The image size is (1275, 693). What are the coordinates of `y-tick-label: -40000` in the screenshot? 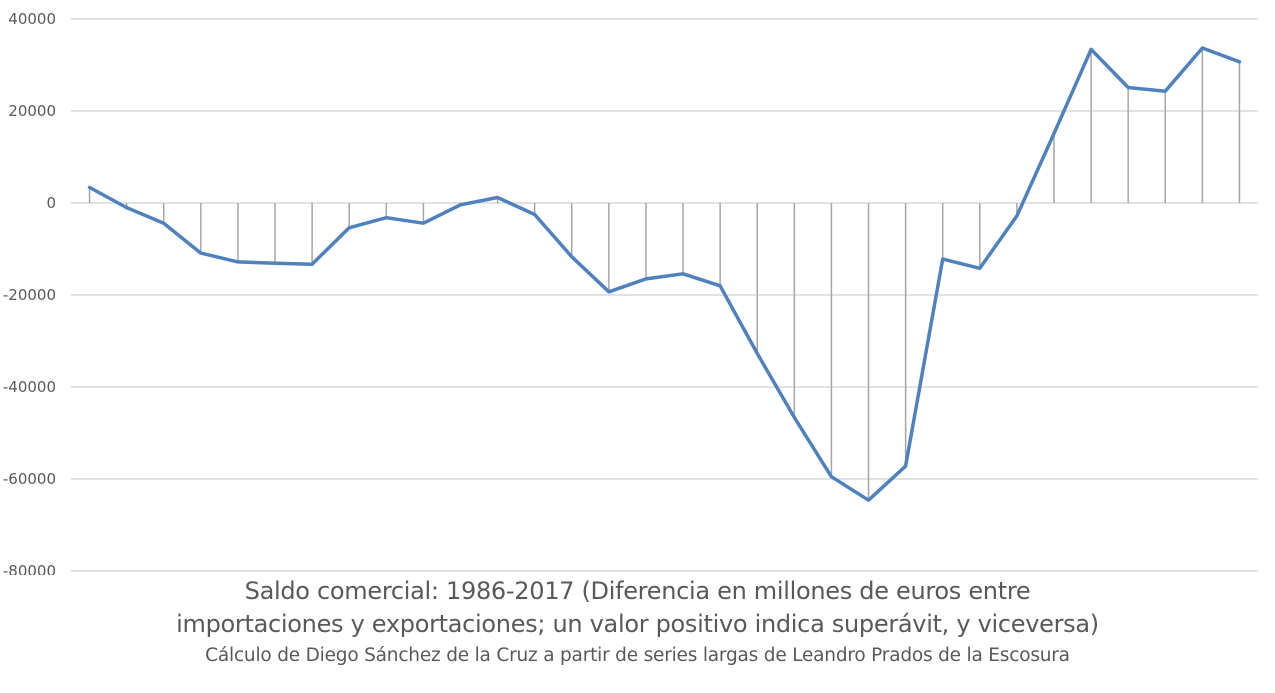 It's located at (29, 387).